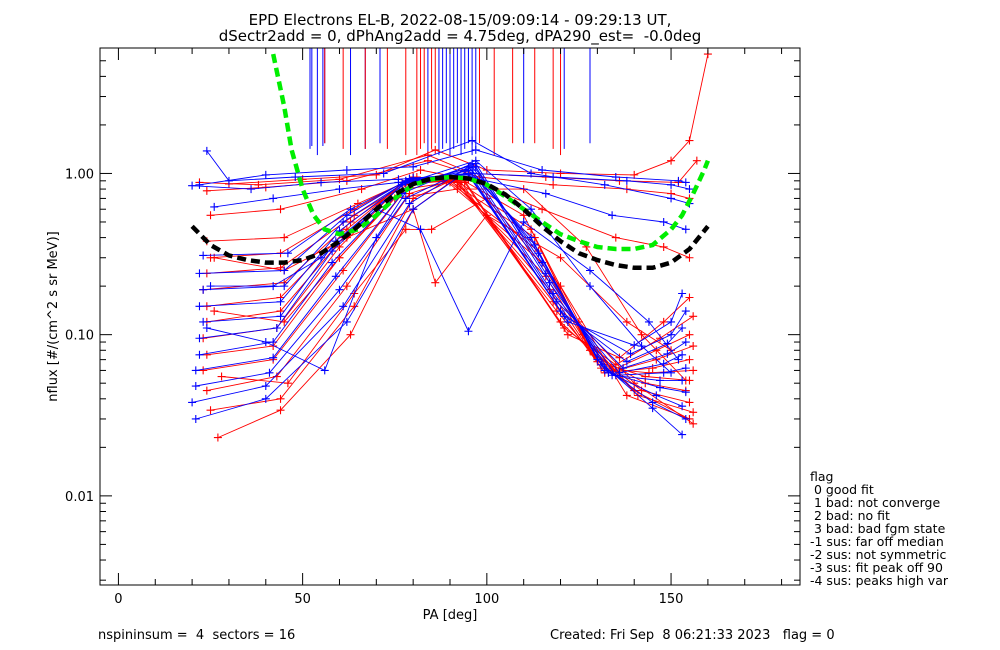  I want to click on median-fit-curve, so click(490, 152).